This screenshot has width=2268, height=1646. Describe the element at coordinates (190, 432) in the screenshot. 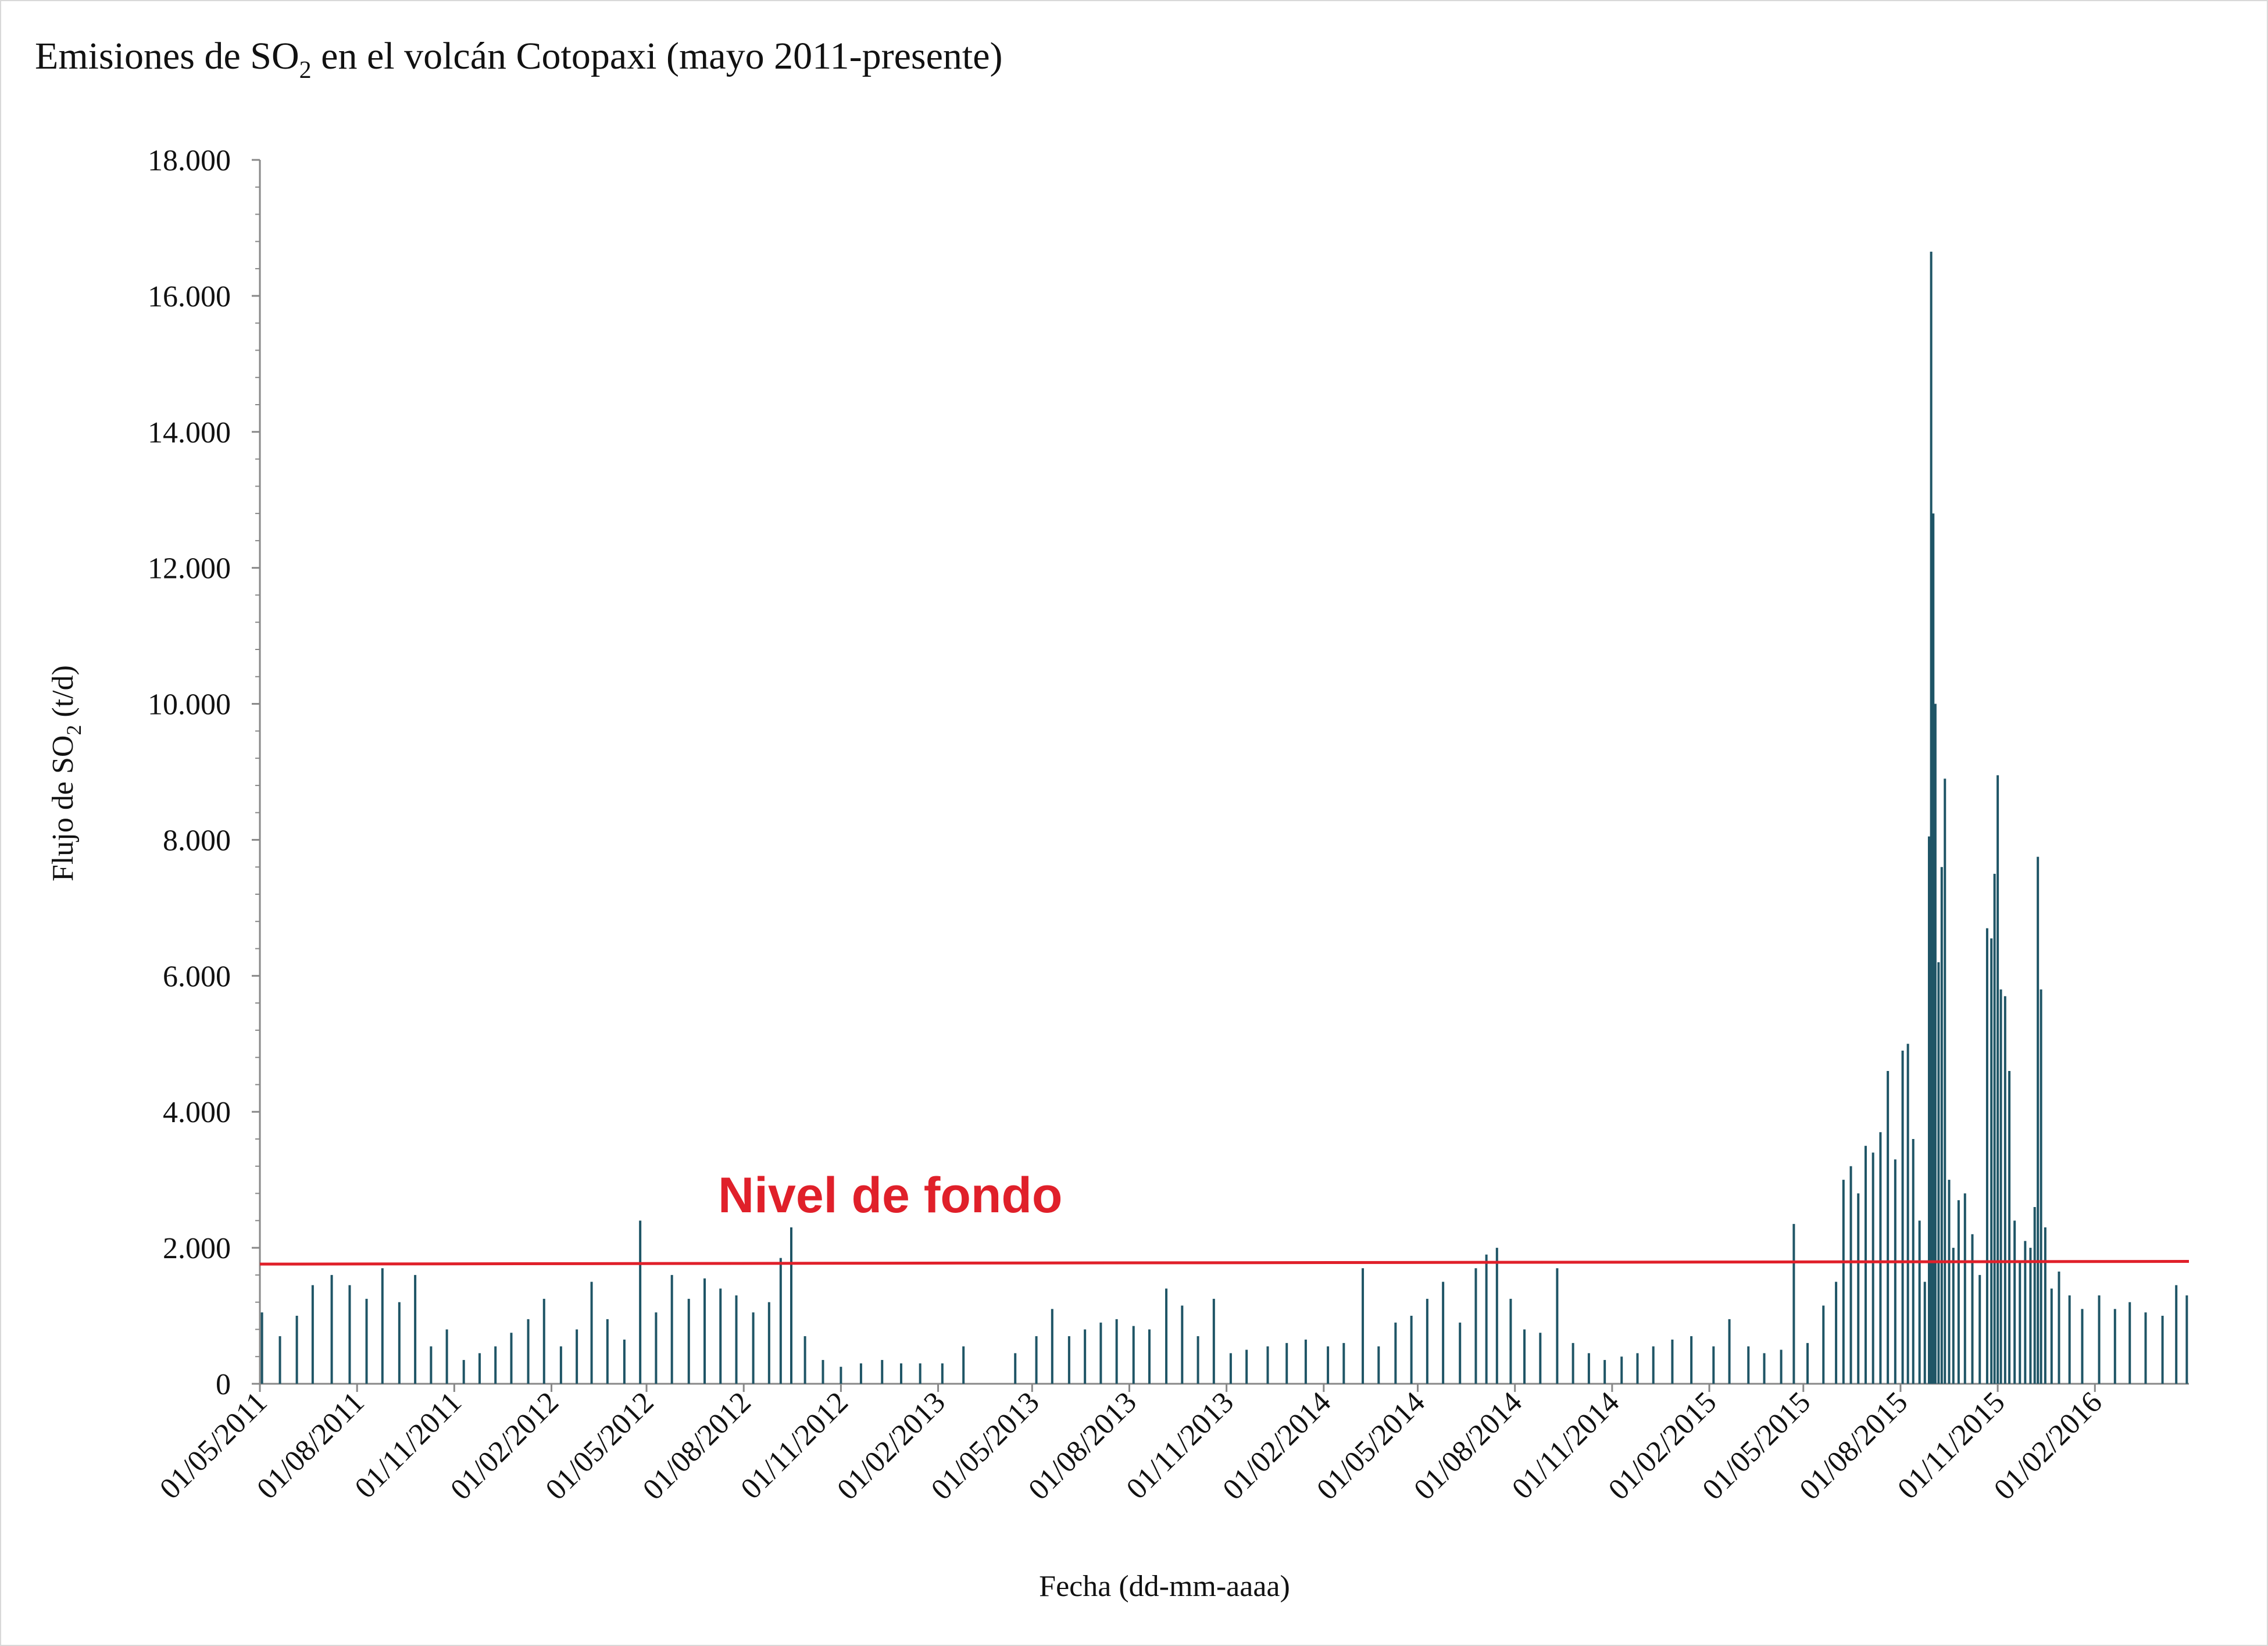

I see `y-tick-label: 14.000` at that location.